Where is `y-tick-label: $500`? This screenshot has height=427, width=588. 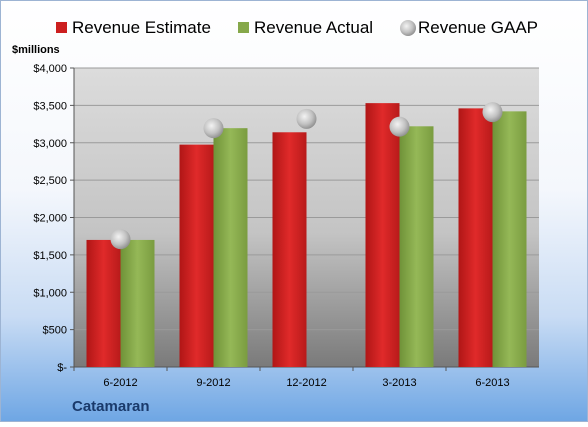
y-tick-label: $500 is located at coordinates (55, 331).